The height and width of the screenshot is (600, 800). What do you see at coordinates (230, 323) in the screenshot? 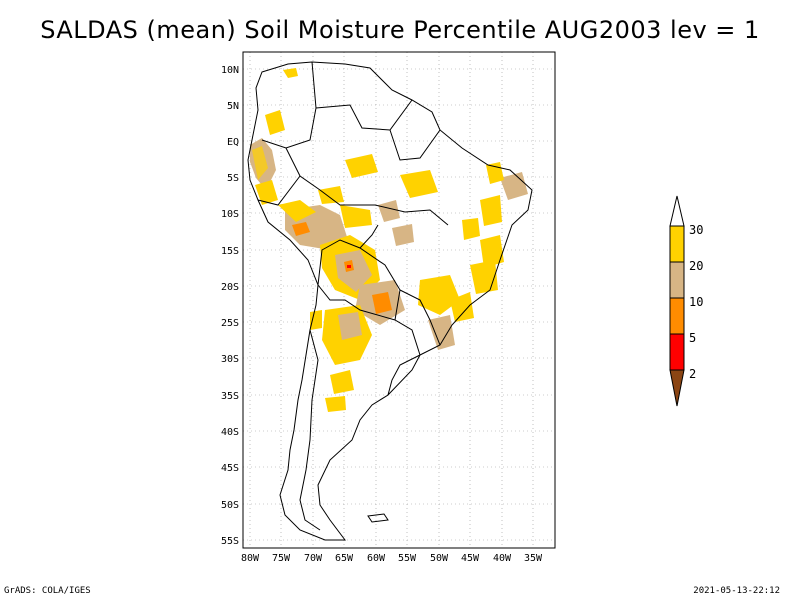
I see `lat-tick-label: 25S` at bounding box center [230, 323].